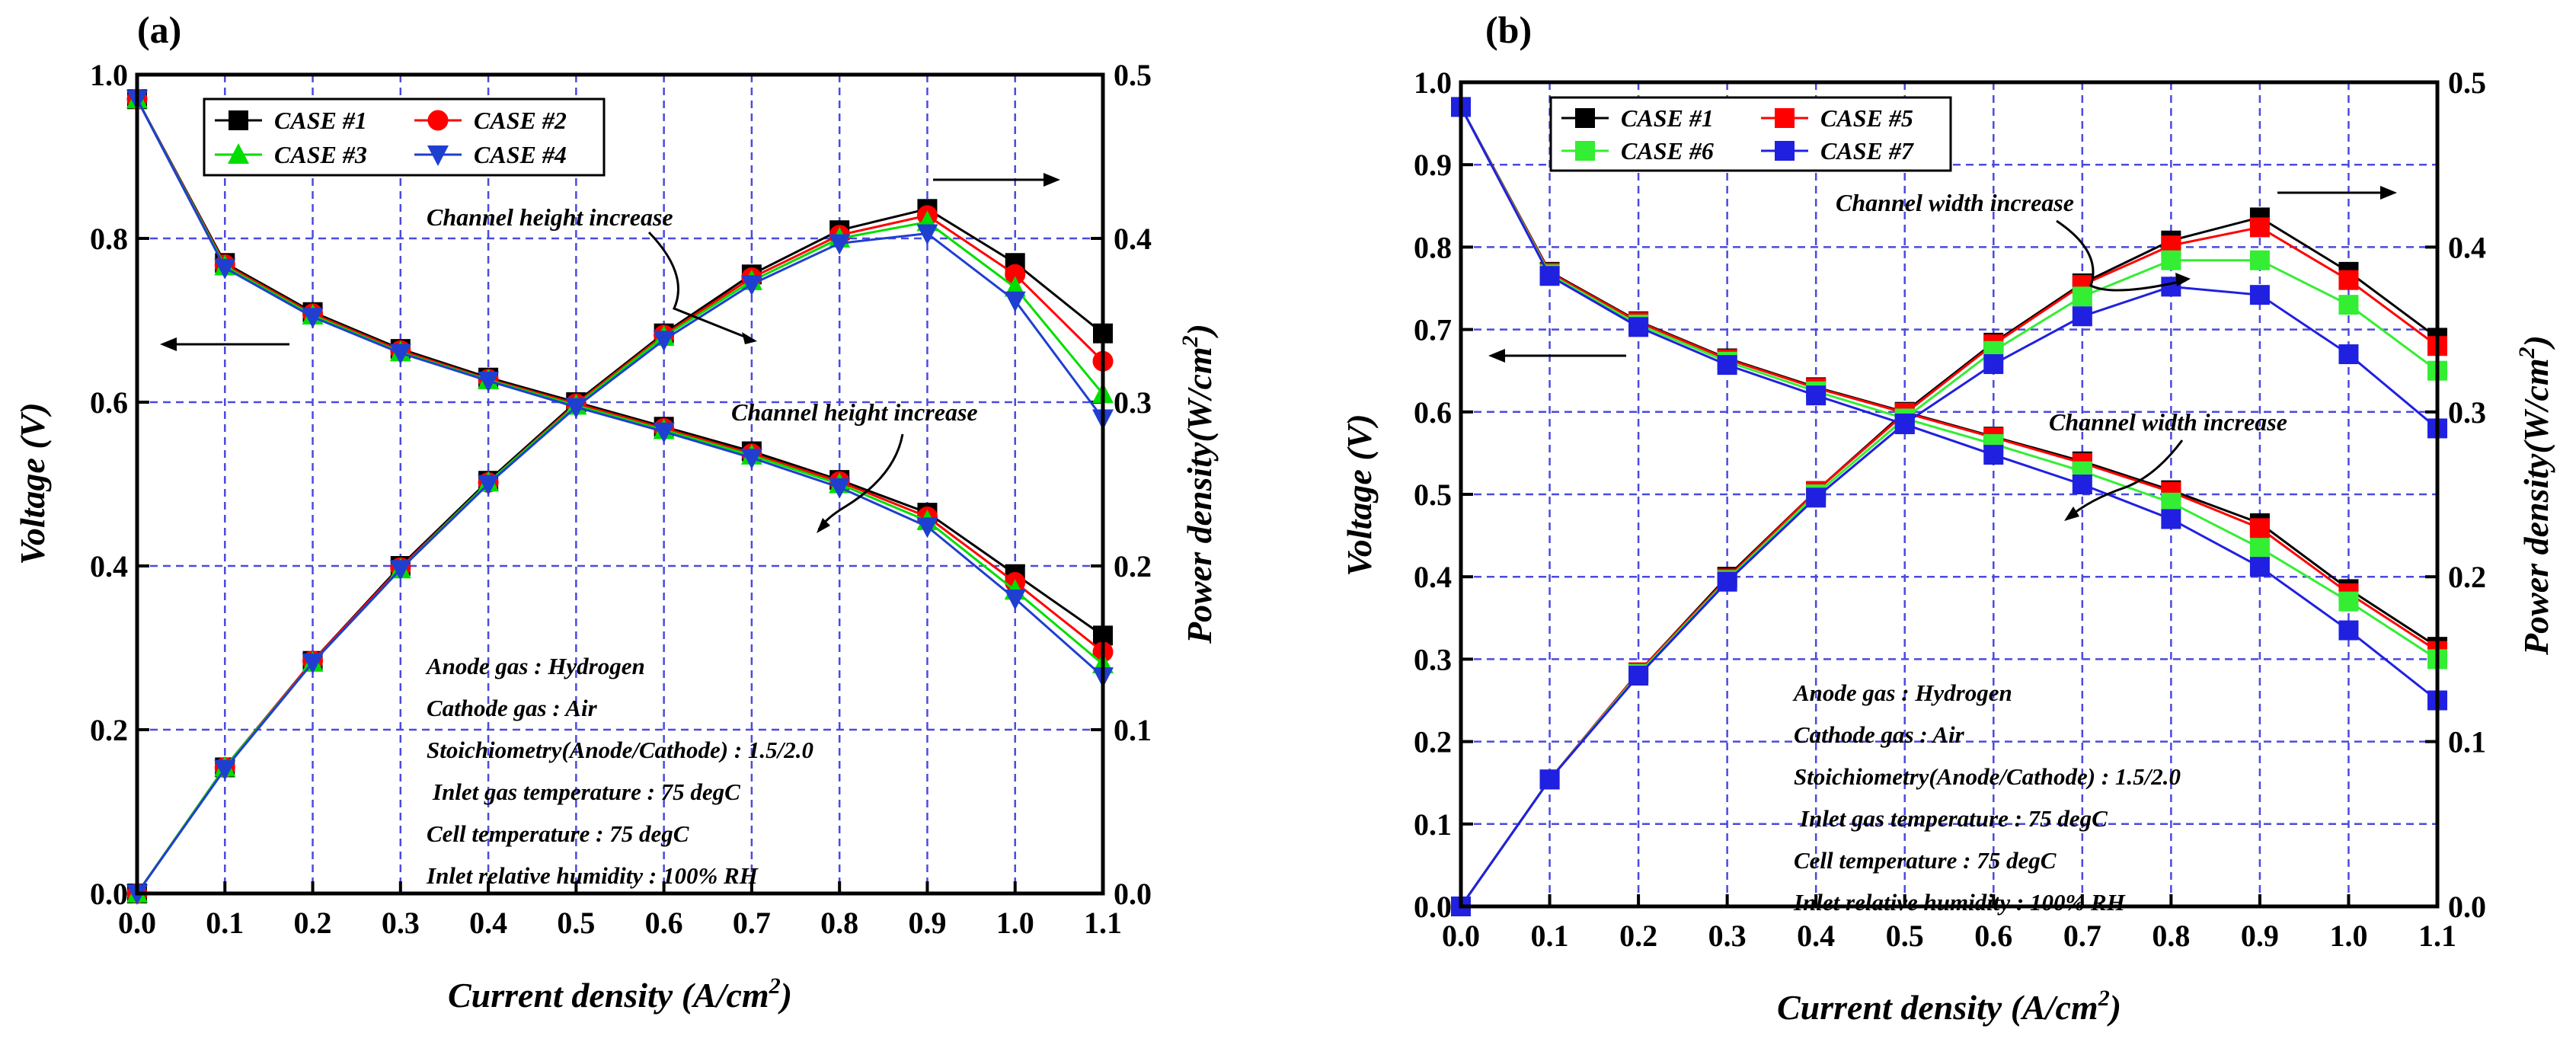 The width and height of the screenshot is (2576, 1042). I want to click on panel-a-legend-entries: CASE #1 CASE #2 CASE #3 CASE #4, so click(391, 137).